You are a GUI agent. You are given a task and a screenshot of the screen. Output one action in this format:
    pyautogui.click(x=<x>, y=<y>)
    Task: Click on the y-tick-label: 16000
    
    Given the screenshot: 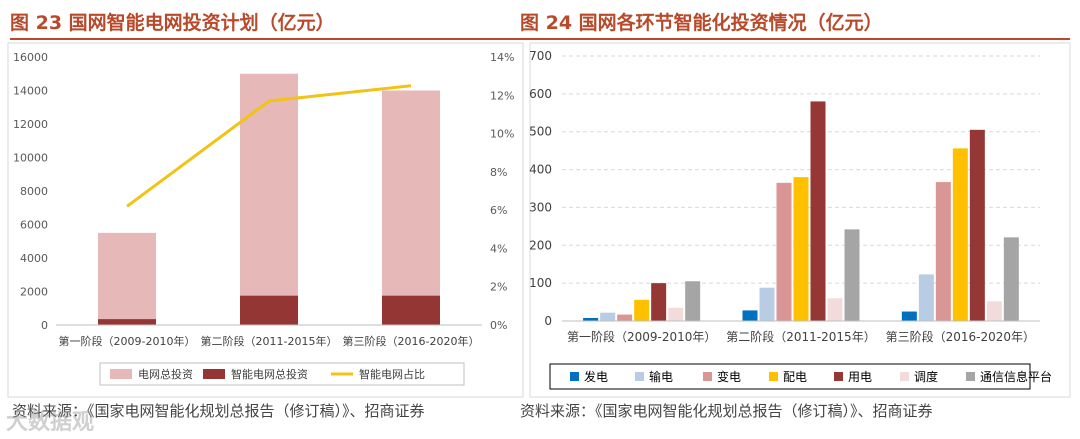 What is the action you would take?
    pyautogui.click(x=30, y=57)
    